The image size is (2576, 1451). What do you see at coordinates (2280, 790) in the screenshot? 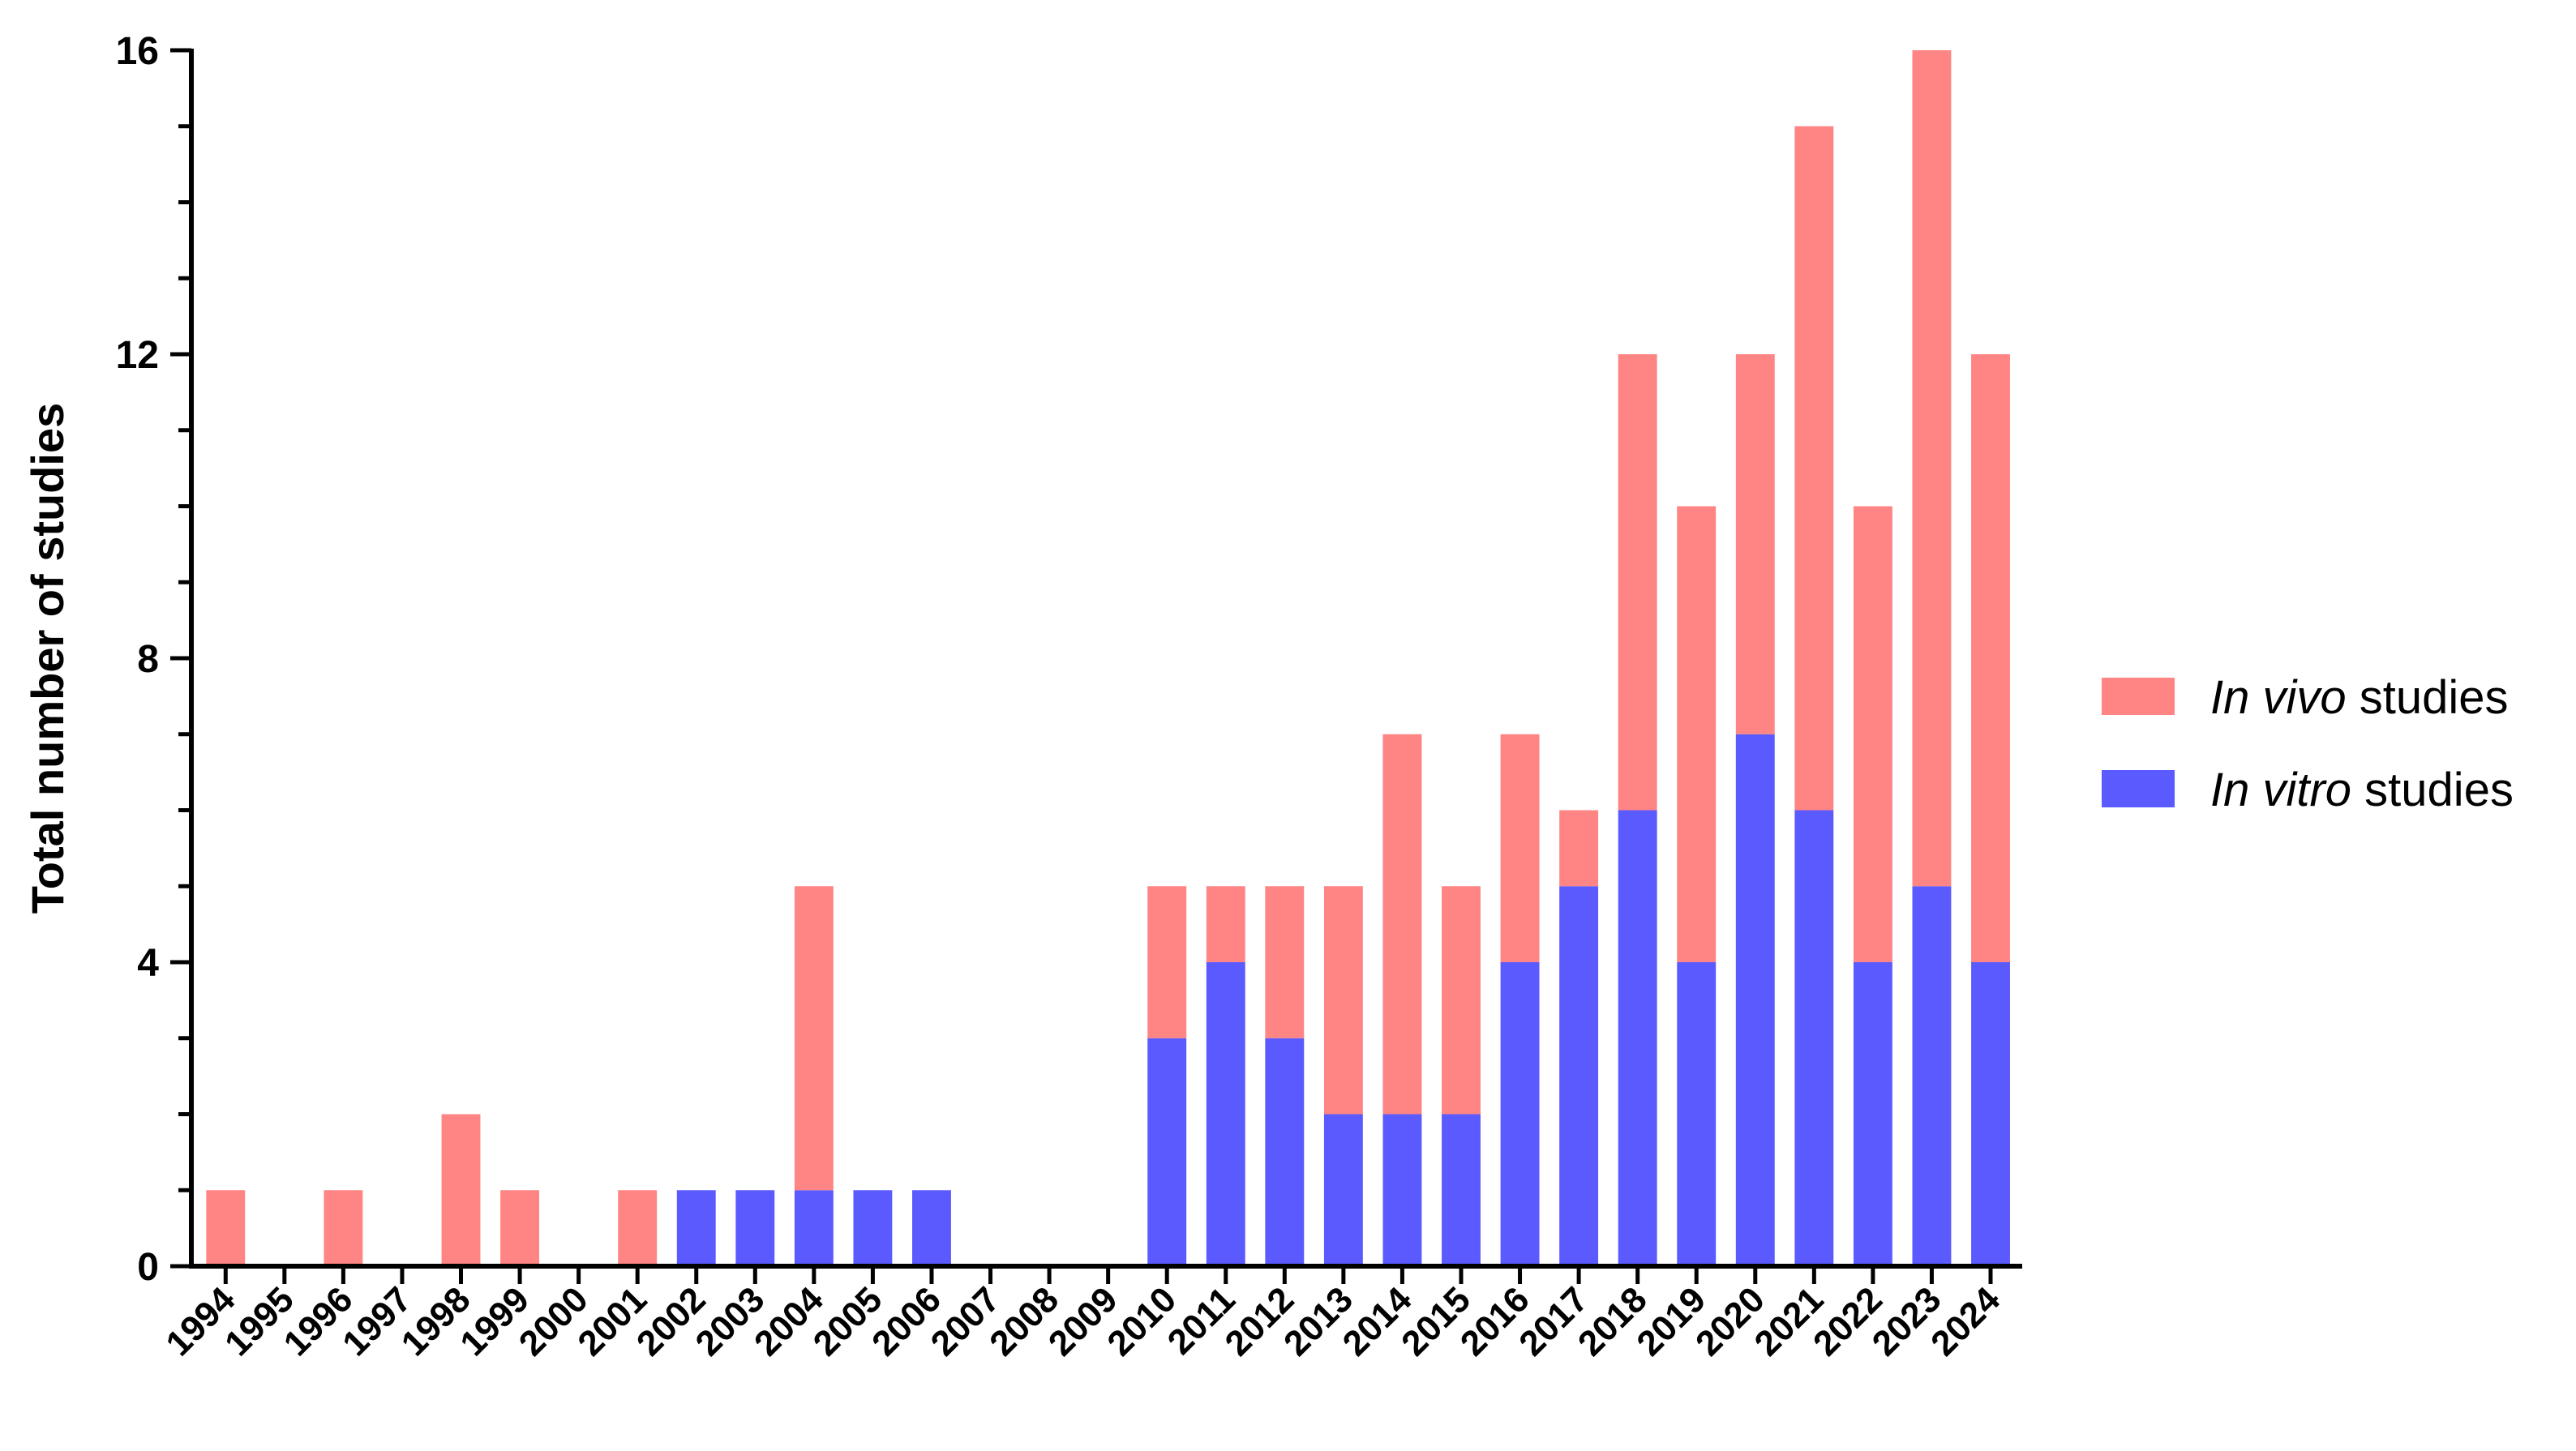
I see `legend-label-italic: In vitro` at bounding box center [2280, 790].